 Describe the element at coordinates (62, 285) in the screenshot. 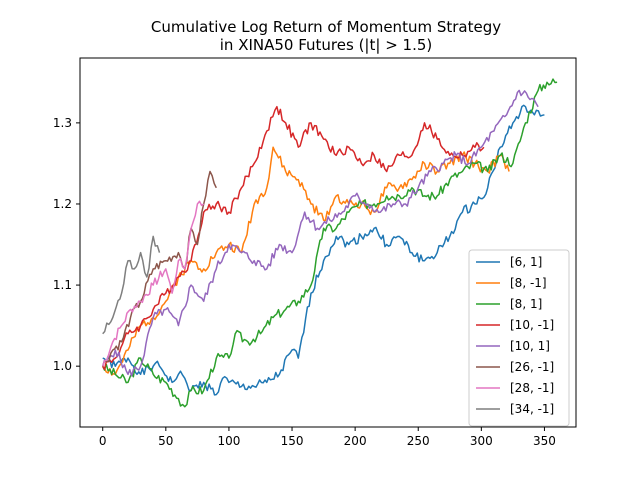

I see `y-tick-label: 1.1` at that location.